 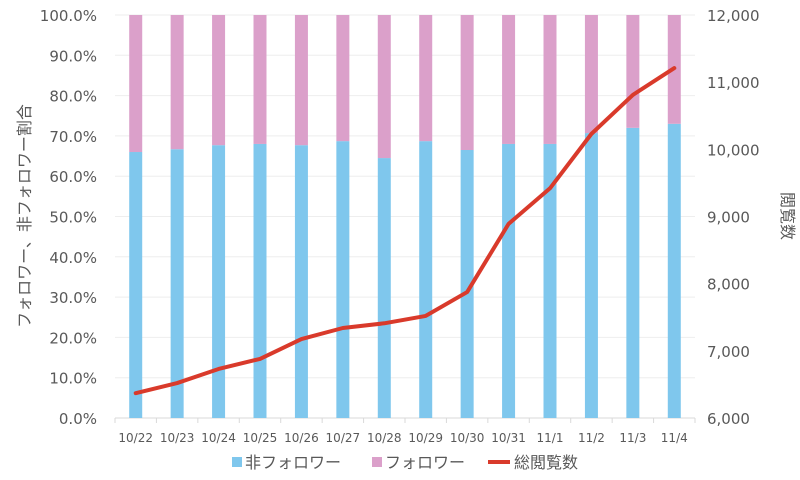 I want to click on legend-swatch-non-follower, so click(x=237, y=462).